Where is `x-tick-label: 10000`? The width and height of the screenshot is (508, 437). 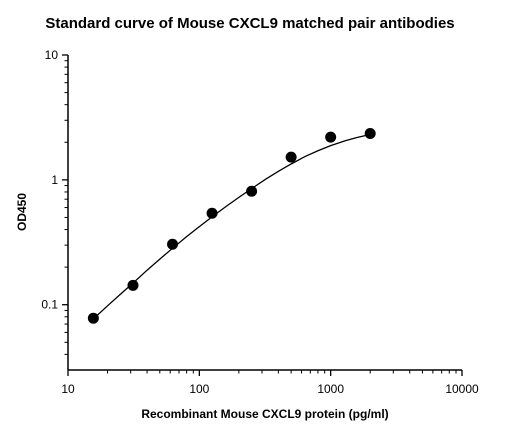
x-tick-label: 10000 is located at coordinates (462, 389).